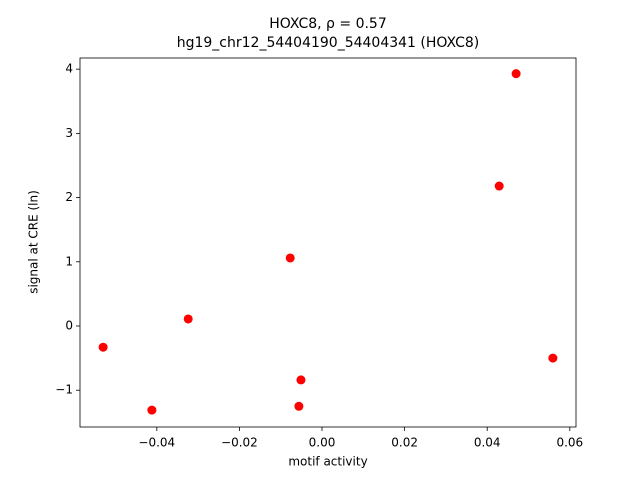  What do you see at coordinates (156, 443) in the screenshot?
I see `x-tick-label: −0.04` at bounding box center [156, 443].